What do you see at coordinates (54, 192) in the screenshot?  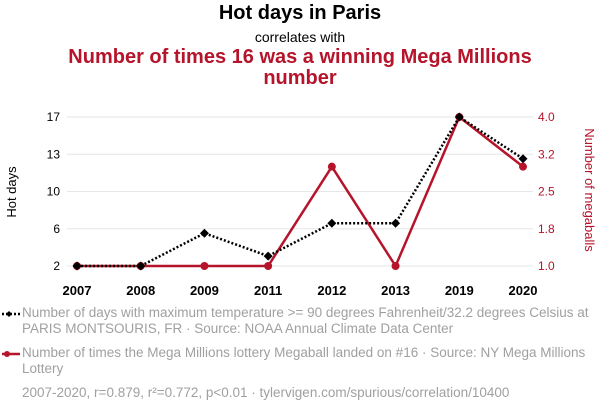 I see `y-left-tick-label: 10` at bounding box center [54, 192].